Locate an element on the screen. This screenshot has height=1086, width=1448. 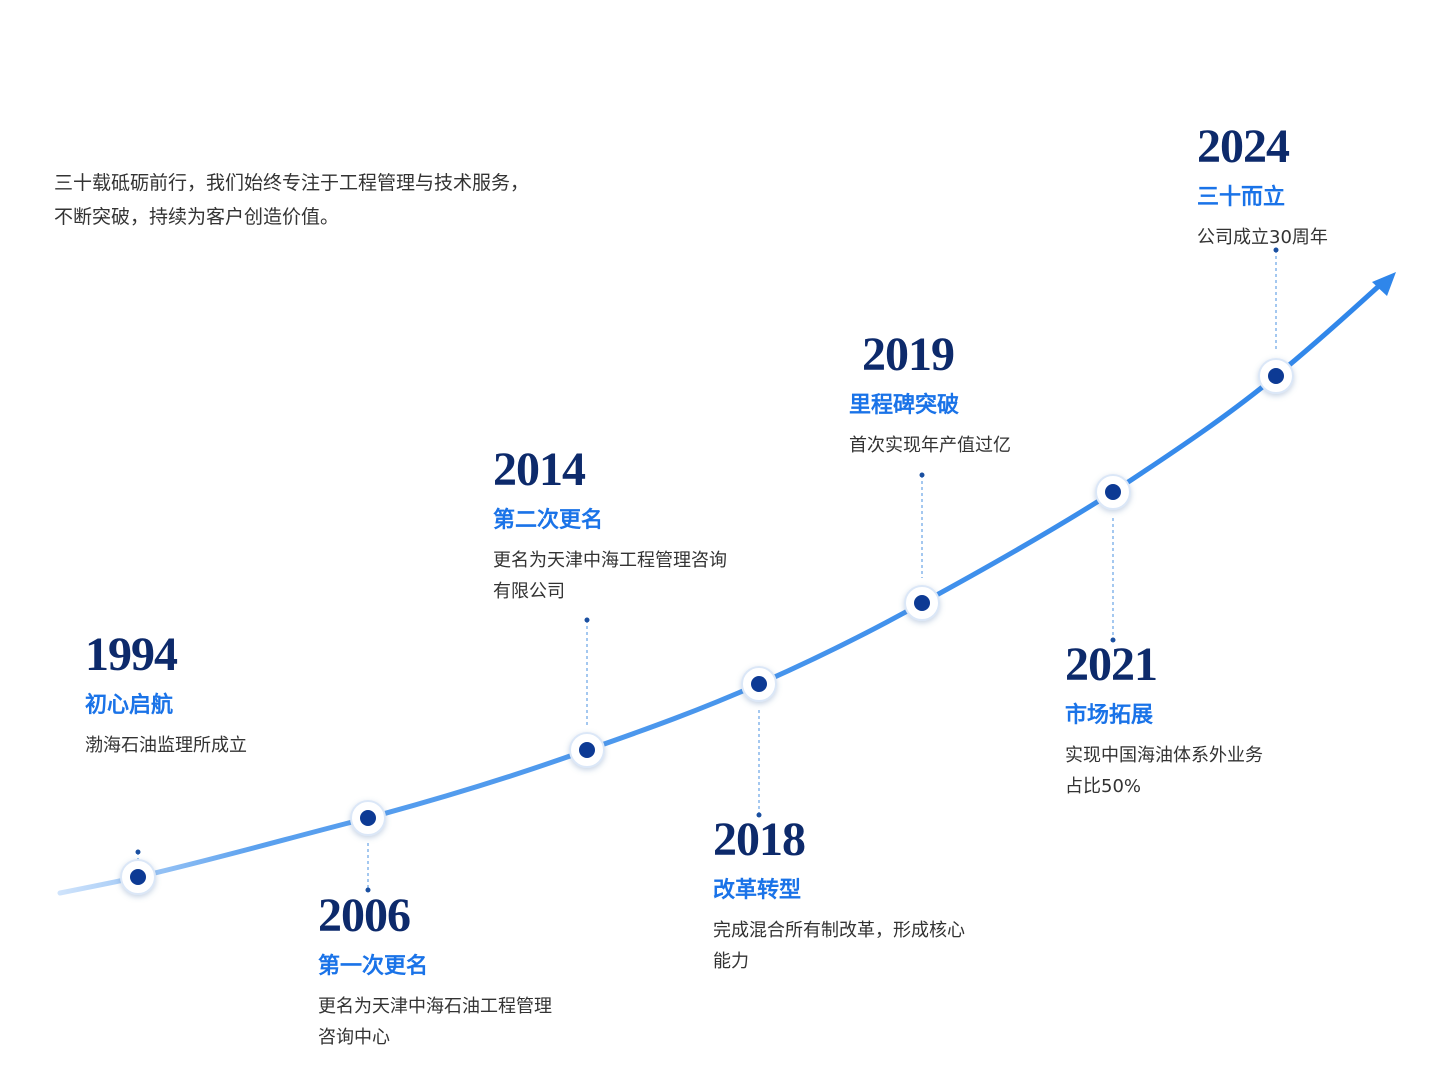
milestone-title: 第一次更名 is located at coordinates (373, 966).